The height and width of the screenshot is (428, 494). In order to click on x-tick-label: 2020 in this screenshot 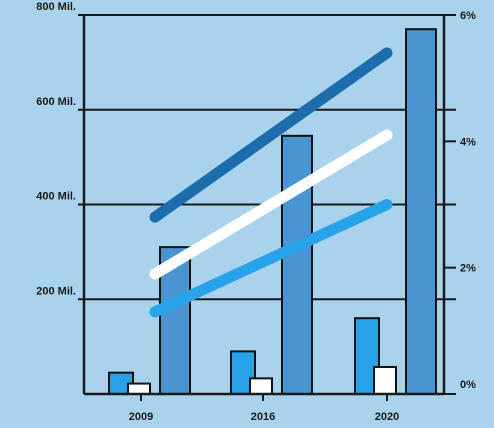, I will do `click(387, 417)`.